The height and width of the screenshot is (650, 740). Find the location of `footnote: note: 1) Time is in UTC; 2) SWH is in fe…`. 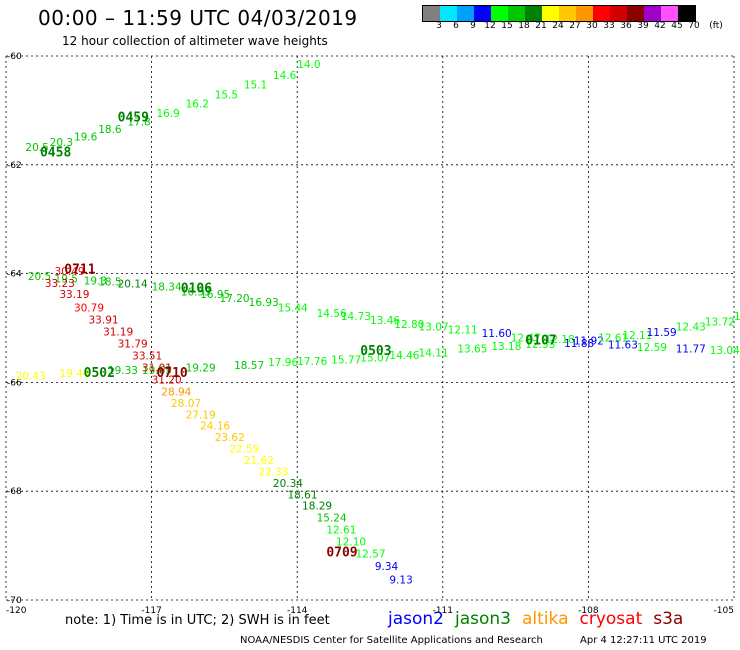

footnote: note: 1) Time is in UTC; 2) SWH is in fe… is located at coordinates (197, 620).